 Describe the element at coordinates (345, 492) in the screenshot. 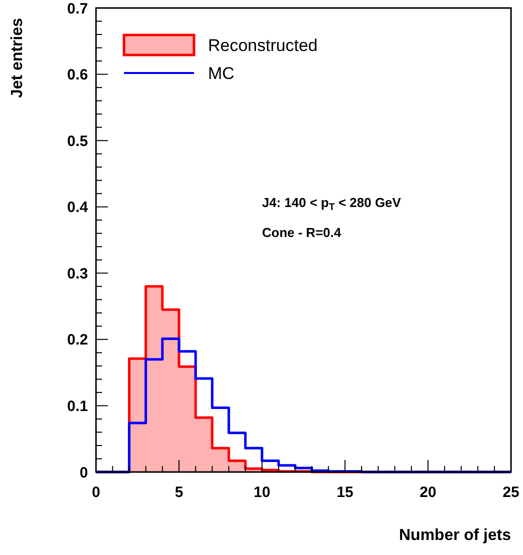

I see `x-tick-label: 15` at that location.